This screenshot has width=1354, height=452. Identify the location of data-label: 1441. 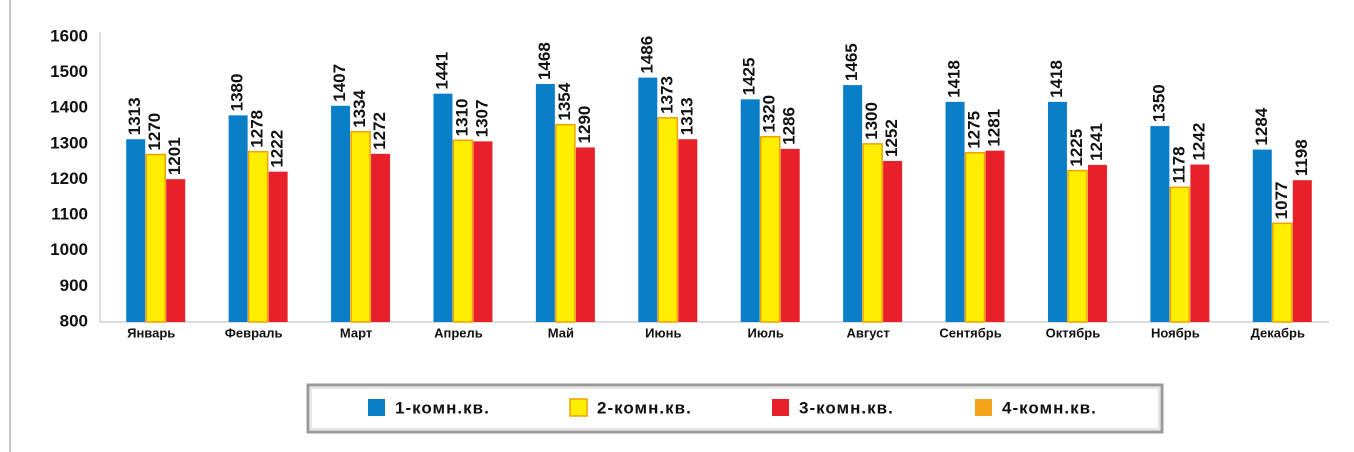
(441, 71).